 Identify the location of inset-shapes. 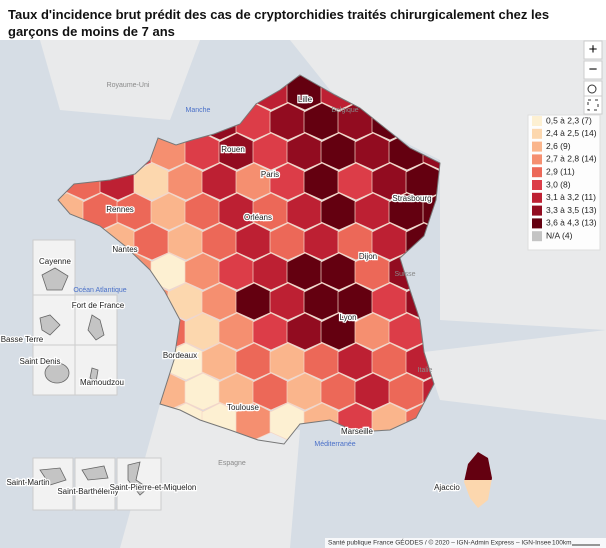
(94, 381).